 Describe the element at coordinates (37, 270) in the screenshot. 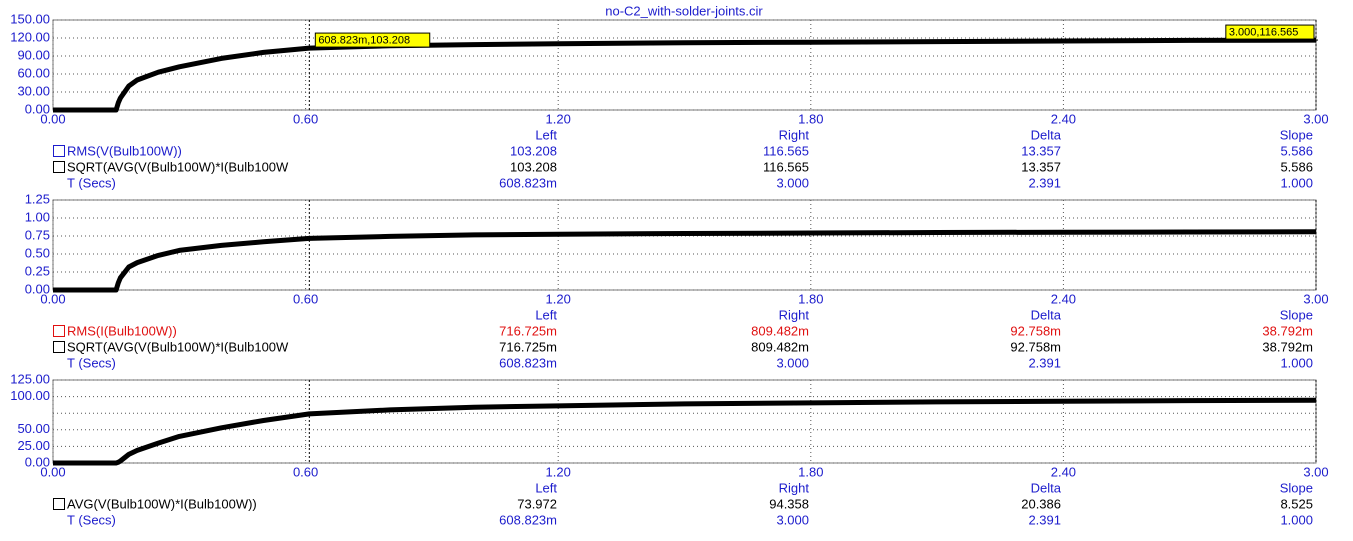

I see `y-tick-label: 0.25` at that location.